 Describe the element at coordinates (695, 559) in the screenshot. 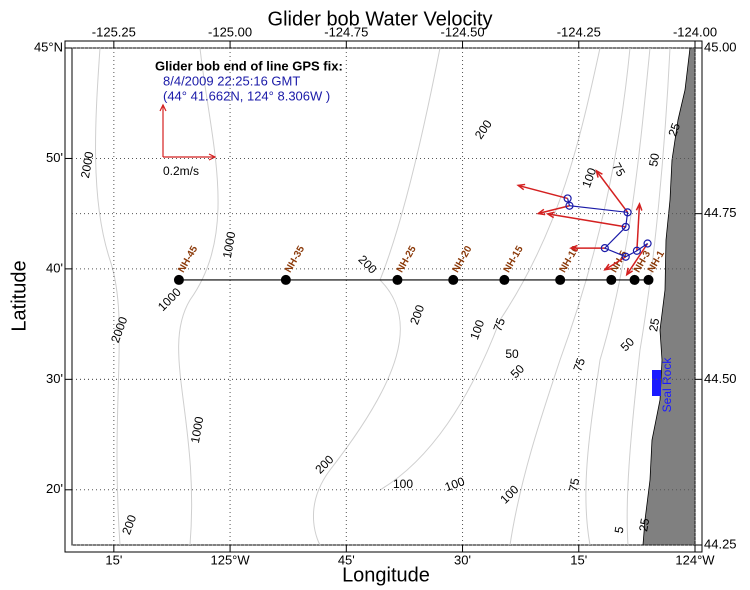

I see `x-tick-label: 124°W` at that location.